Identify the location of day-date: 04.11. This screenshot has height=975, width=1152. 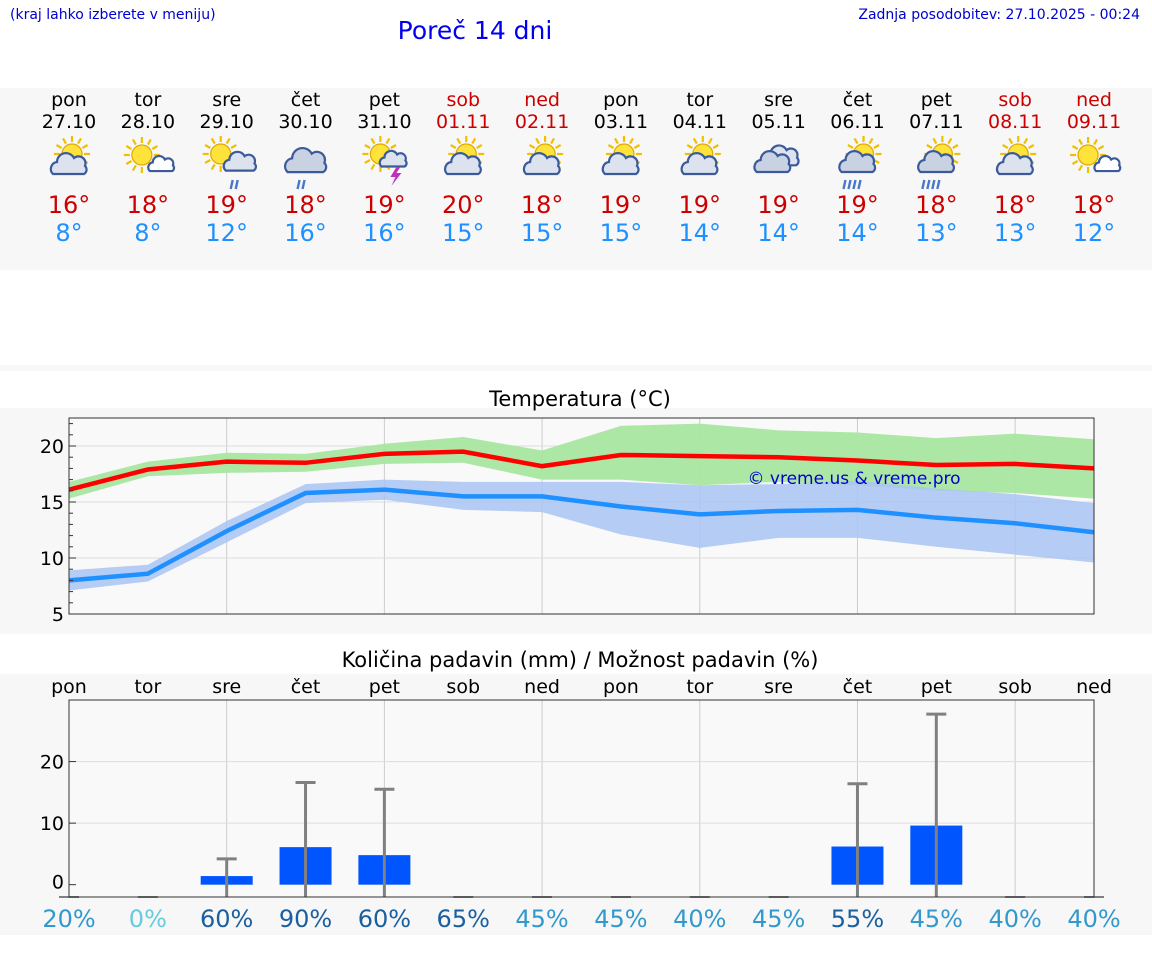
(699, 122).